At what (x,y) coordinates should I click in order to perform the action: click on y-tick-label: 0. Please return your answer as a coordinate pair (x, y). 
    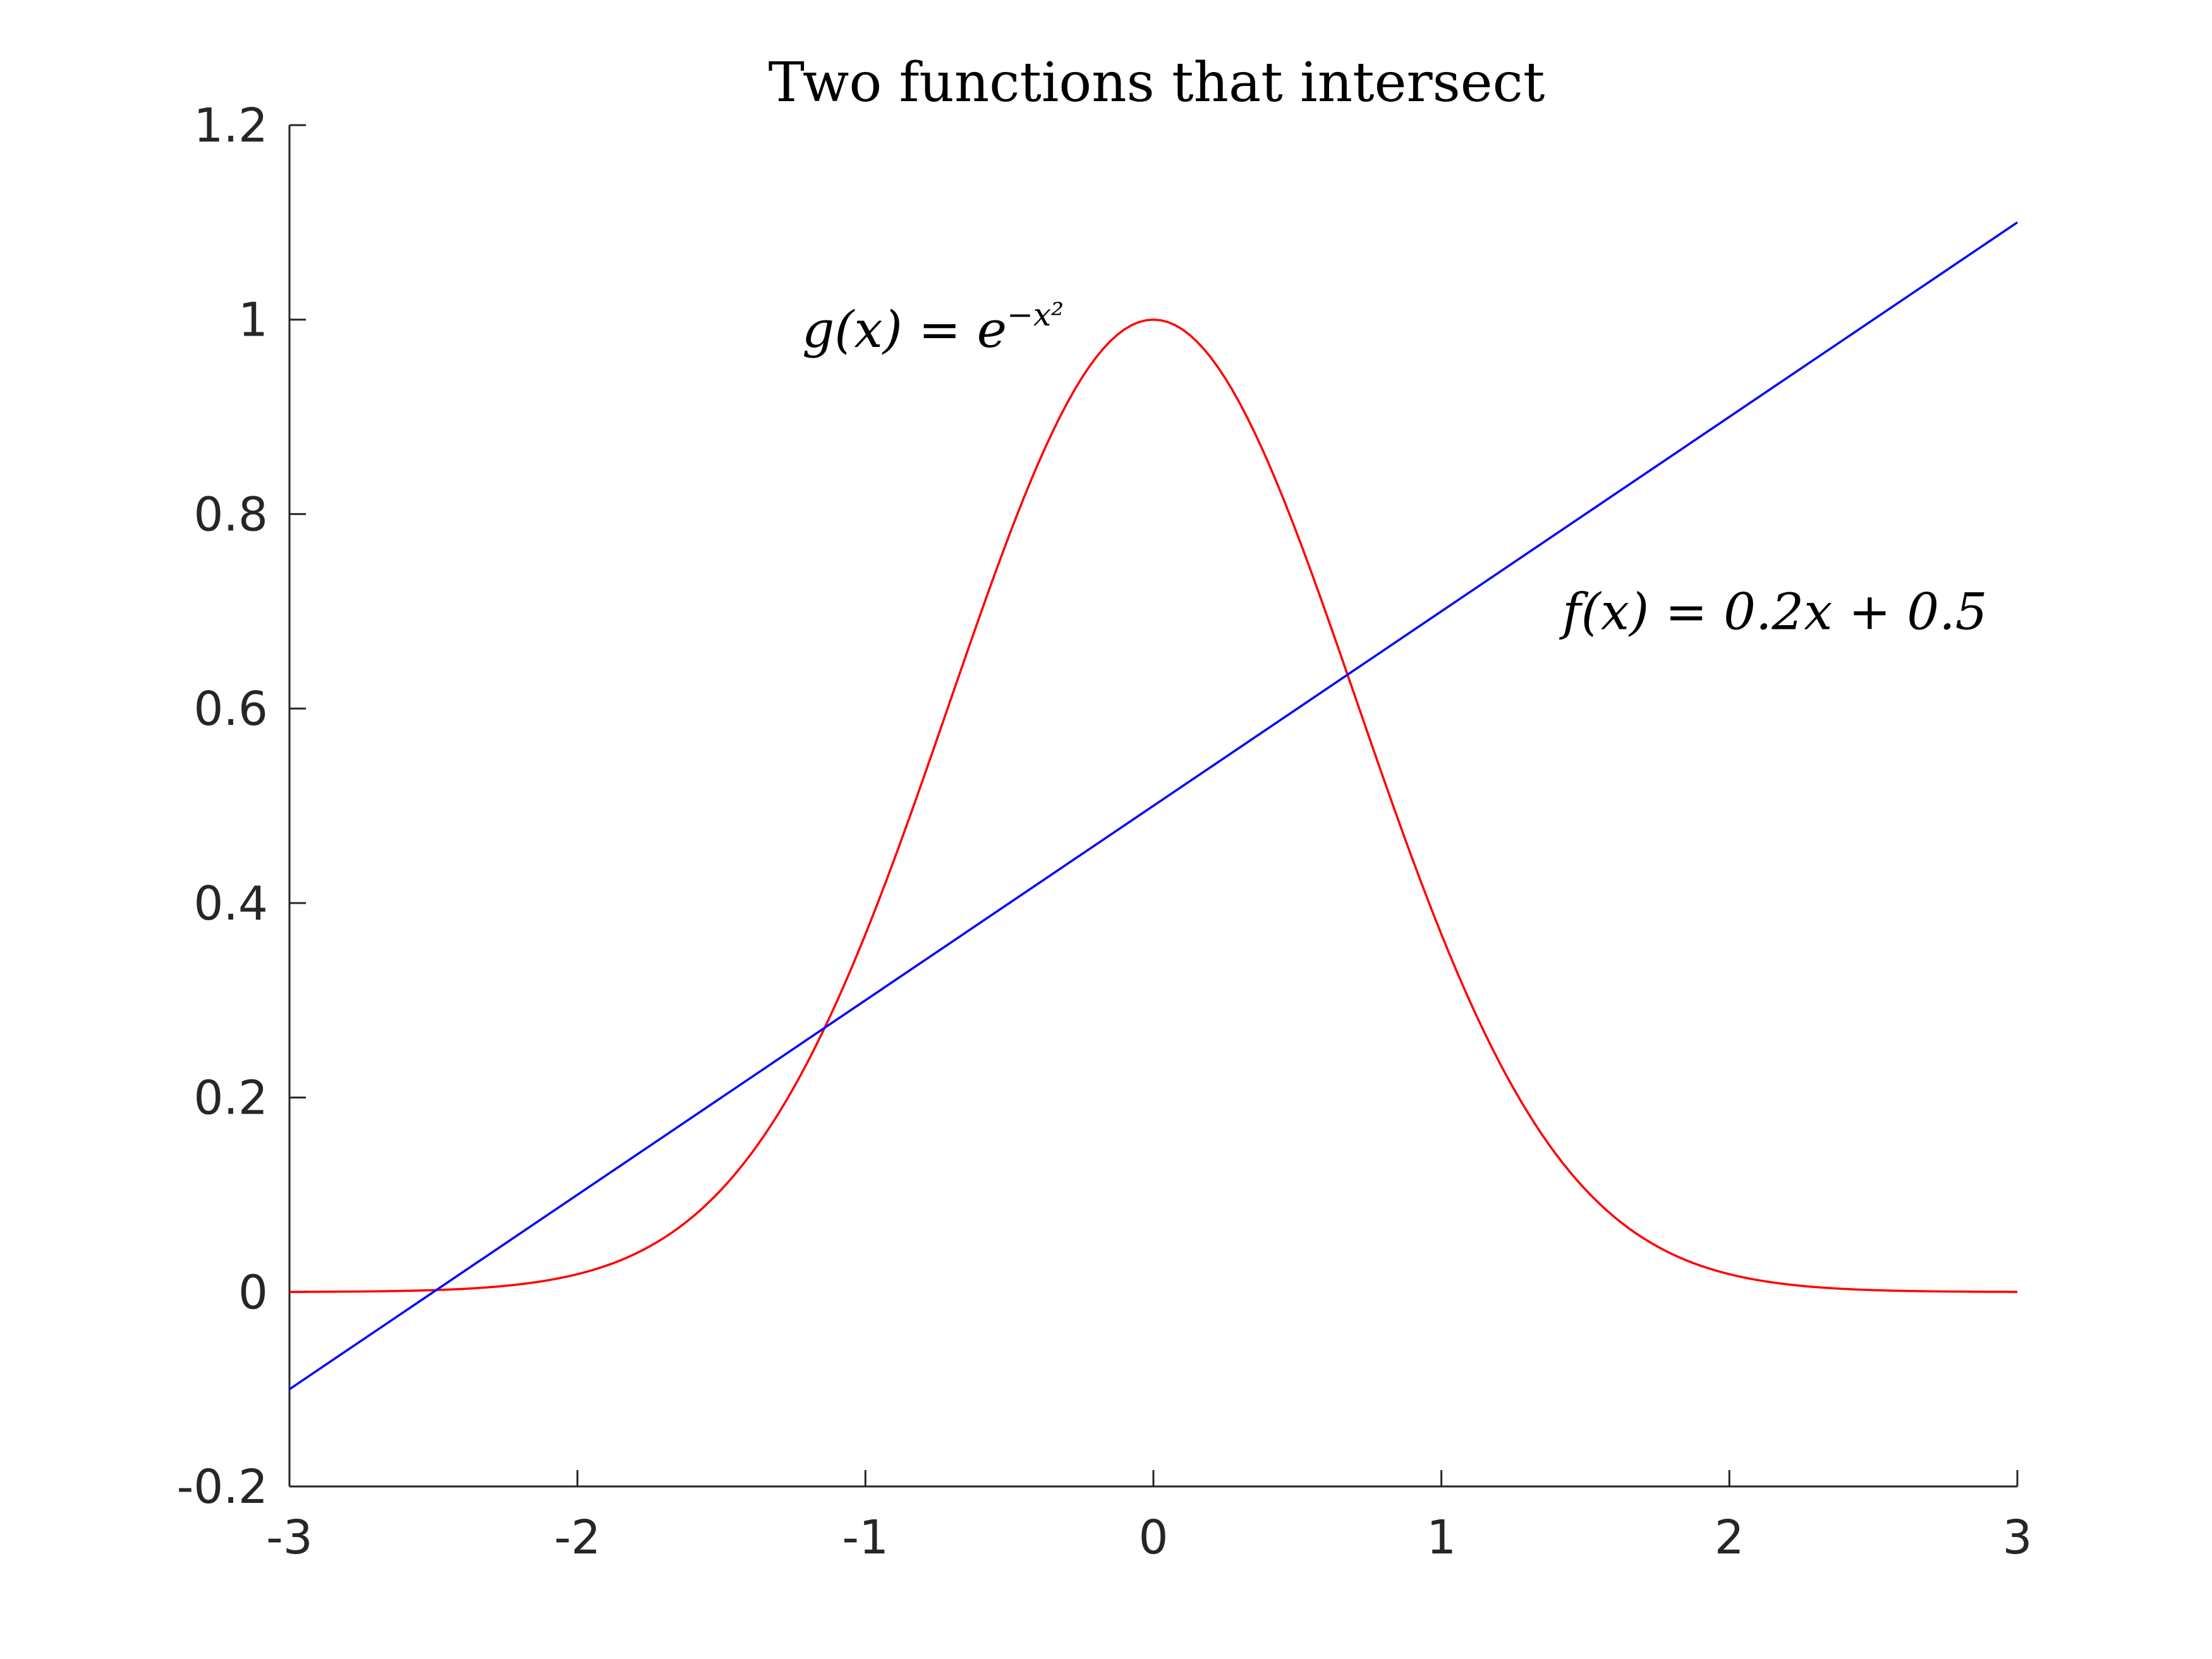
    Looking at the image, I should click on (253, 1292).